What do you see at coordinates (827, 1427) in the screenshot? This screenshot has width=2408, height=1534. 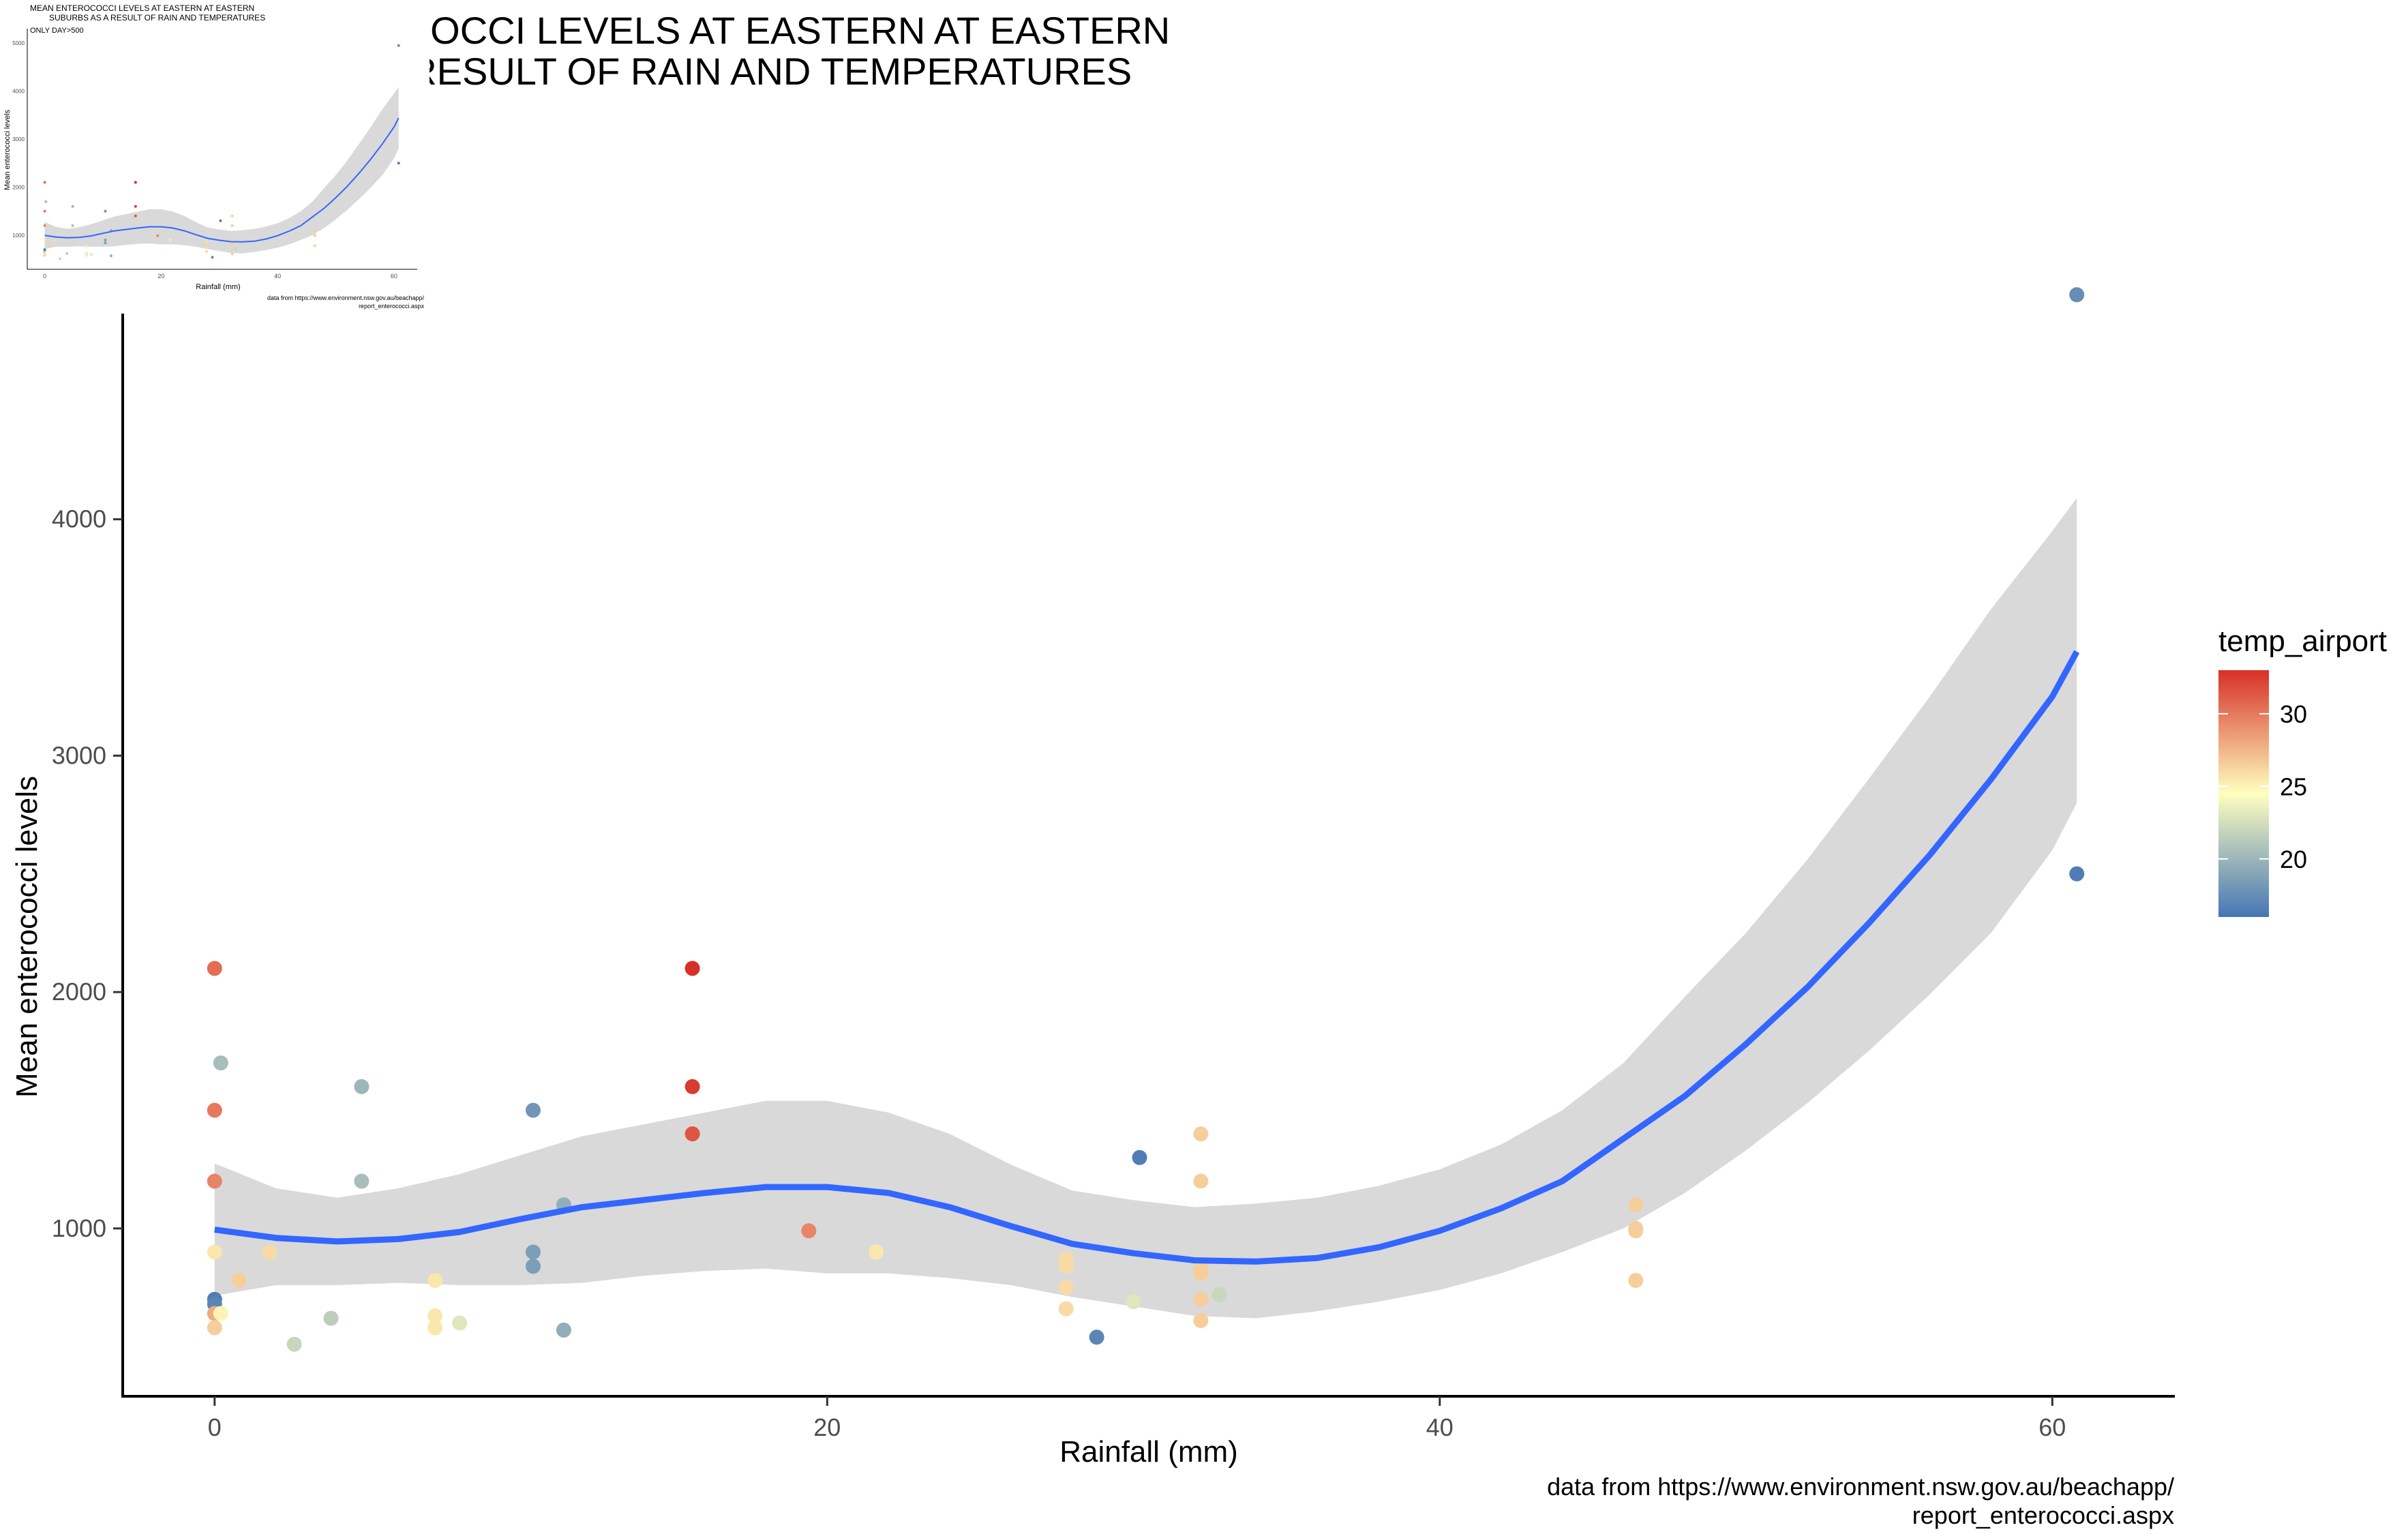 I see `x-tick-label: 20` at bounding box center [827, 1427].